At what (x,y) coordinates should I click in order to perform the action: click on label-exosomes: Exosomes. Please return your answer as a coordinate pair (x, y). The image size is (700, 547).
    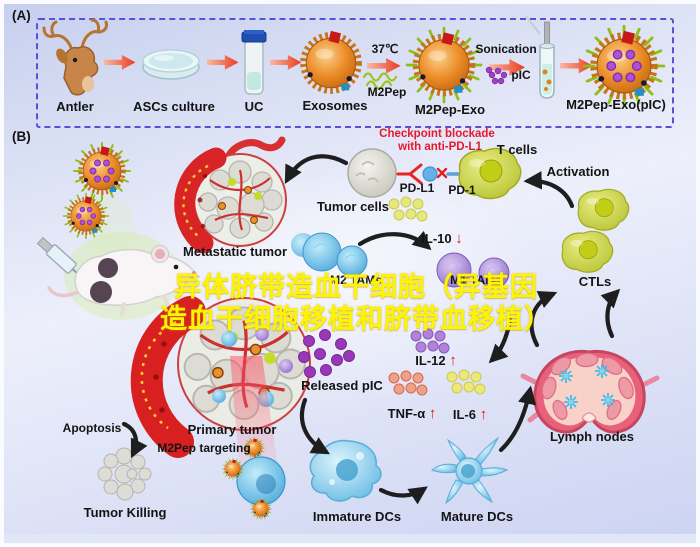
    Looking at the image, I should click on (335, 105).